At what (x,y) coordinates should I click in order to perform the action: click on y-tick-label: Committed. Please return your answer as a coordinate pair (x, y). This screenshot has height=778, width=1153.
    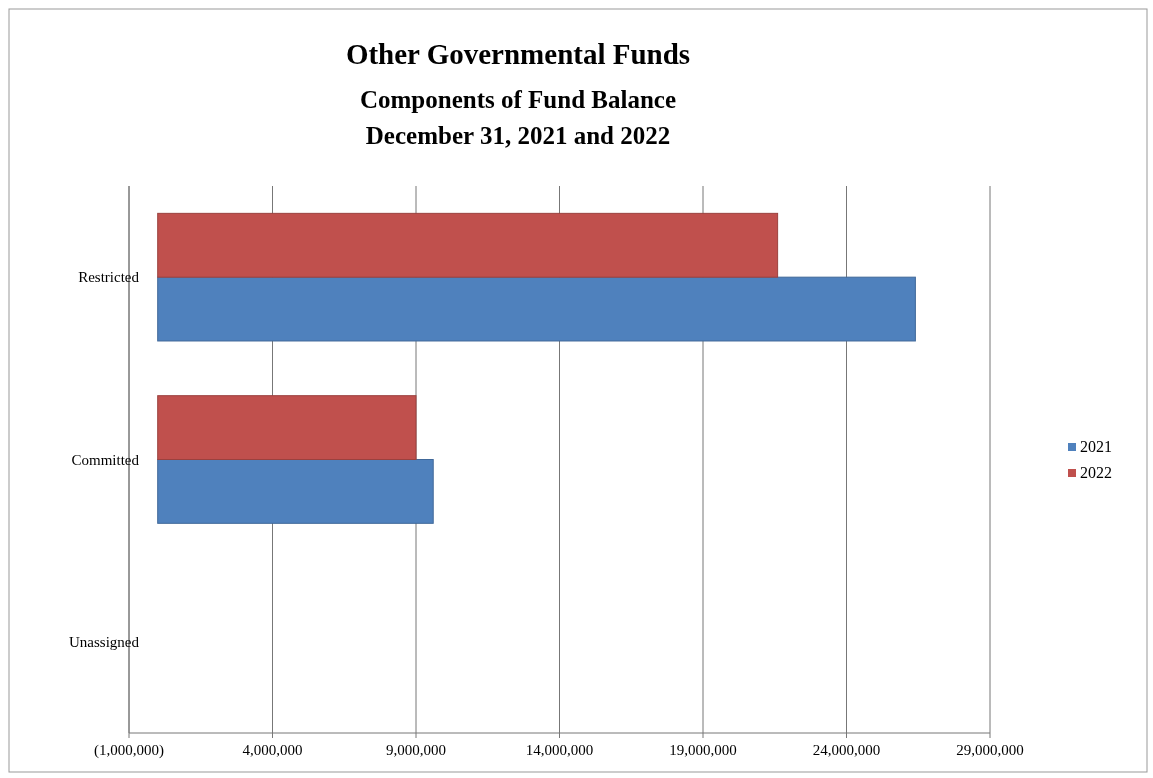
    Looking at the image, I should click on (105, 459).